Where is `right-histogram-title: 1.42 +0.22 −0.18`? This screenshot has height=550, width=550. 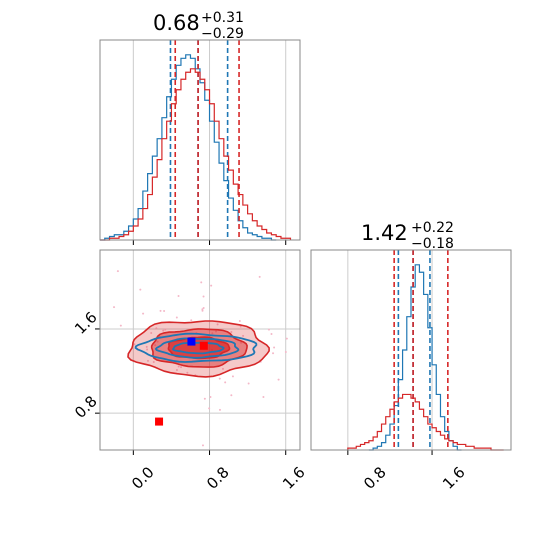 right-histogram-title: 1.42 +0.22 −0.18 is located at coordinates (407, 236).